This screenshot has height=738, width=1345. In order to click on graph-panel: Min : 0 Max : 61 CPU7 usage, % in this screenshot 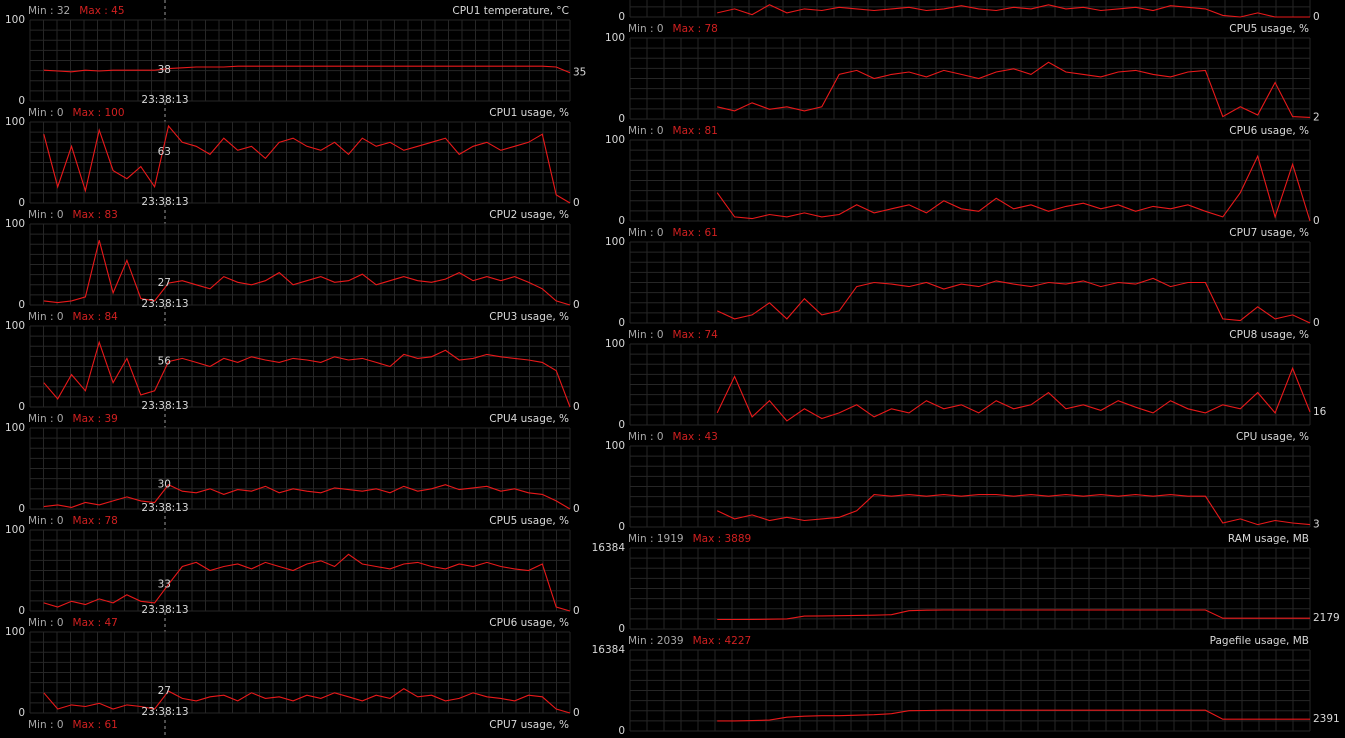, I will do `click(298, 725)`.